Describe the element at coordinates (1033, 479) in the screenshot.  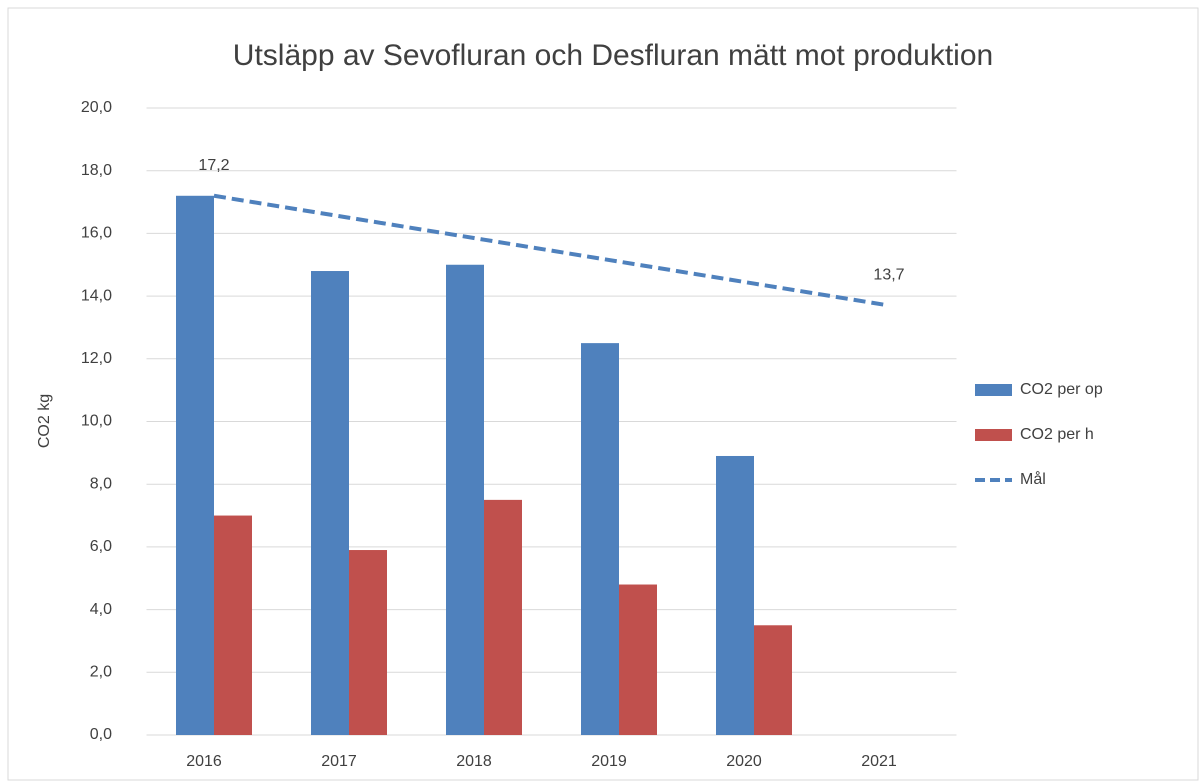
I see `legend-label: Mål` at that location.